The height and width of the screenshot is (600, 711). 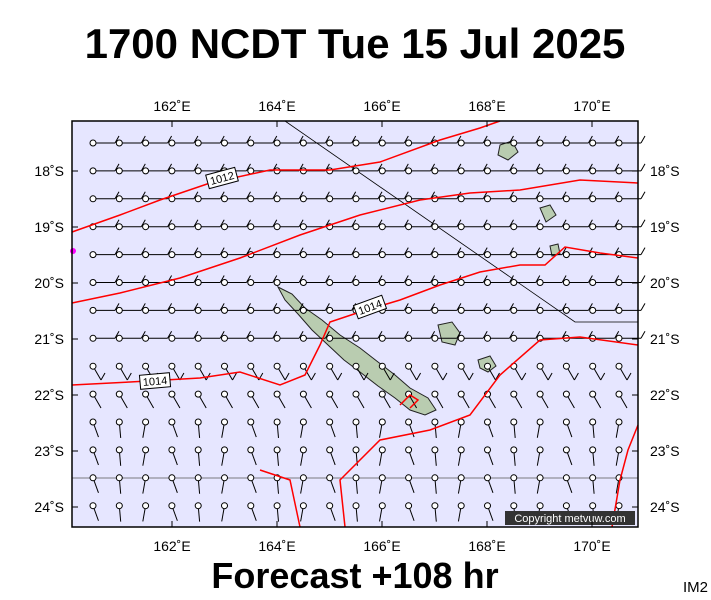 I want to click on lon-label: 166˚E, so click(x=381, y=546).